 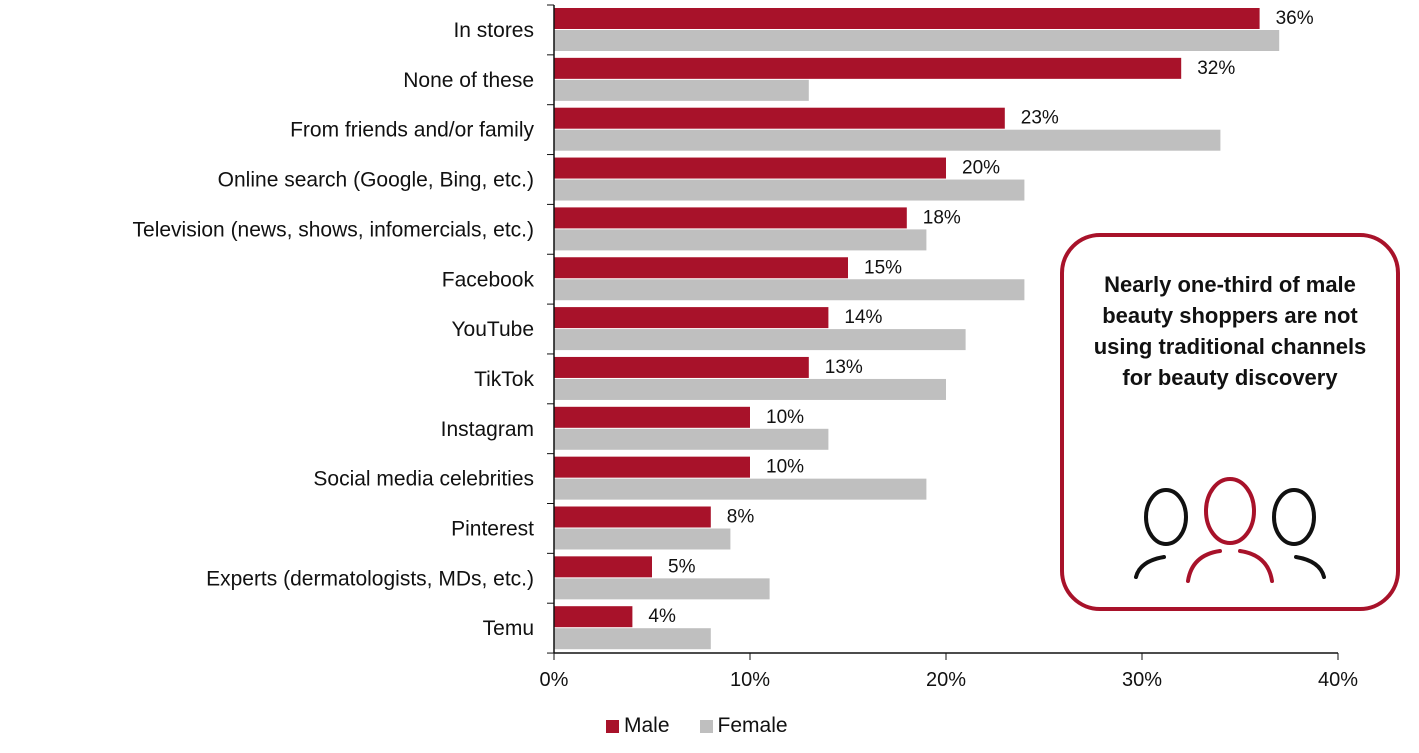 I want to click on category-label: From friends and/or family, so click(x=412, y=130).